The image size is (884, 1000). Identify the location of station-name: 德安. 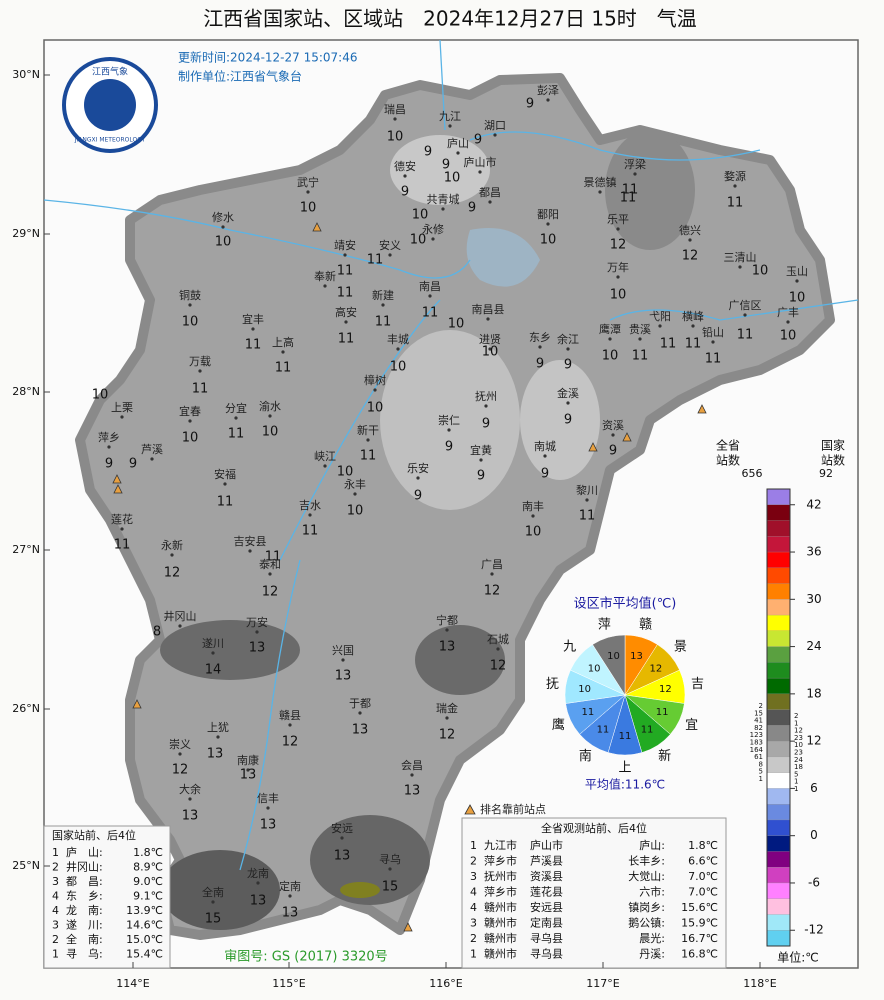
(405, 166).